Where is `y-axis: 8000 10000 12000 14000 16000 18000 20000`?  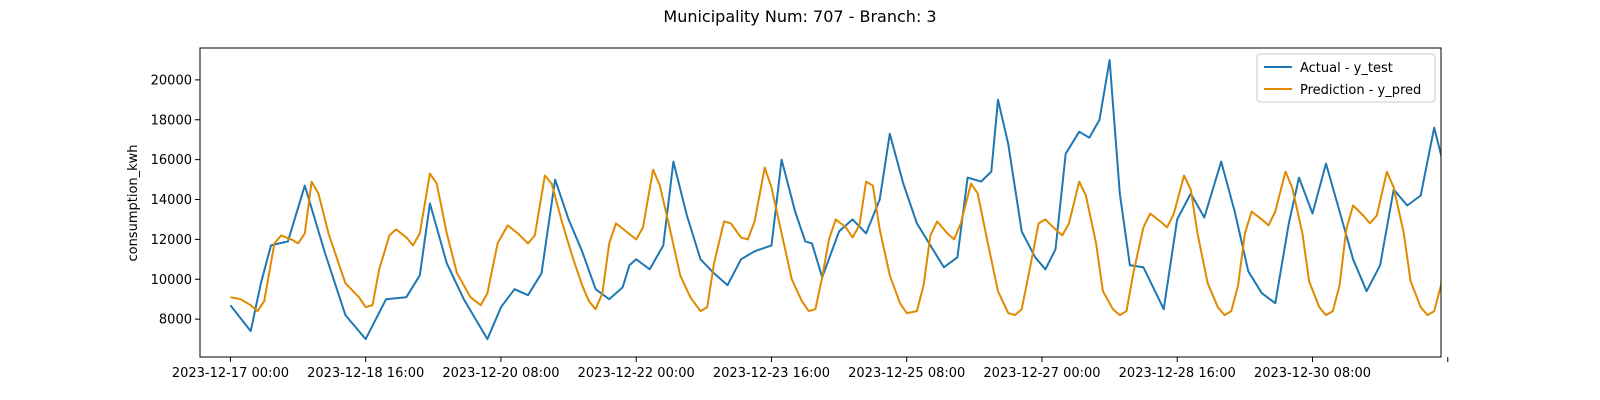
y-axis: 8000 10000 12000 14000 16000 18000 20000 is located at coordinates (175, 200).